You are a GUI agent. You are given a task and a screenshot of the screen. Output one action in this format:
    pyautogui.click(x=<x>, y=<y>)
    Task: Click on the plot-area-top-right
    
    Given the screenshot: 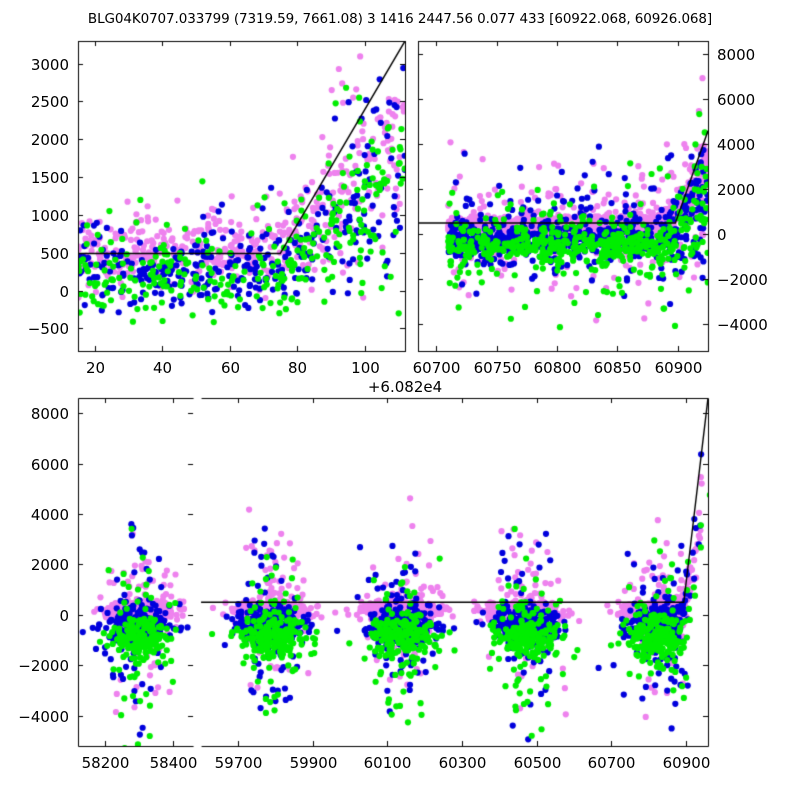 What is the action you would take?
    pyautogui.click(x=563, y=196)
    